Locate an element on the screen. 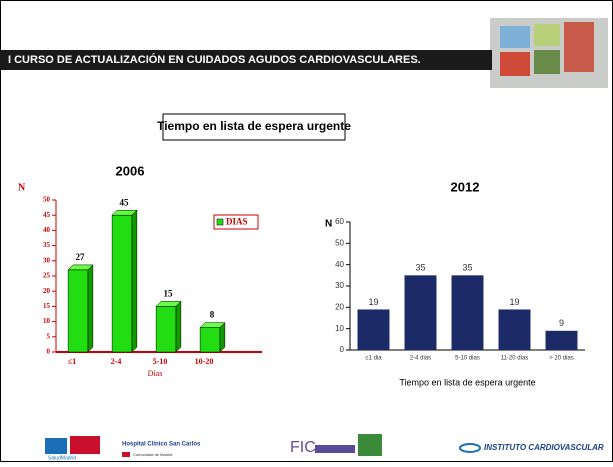  subtitle: Tiempo en lista de espera urgente is located at coordinates (254, 126).